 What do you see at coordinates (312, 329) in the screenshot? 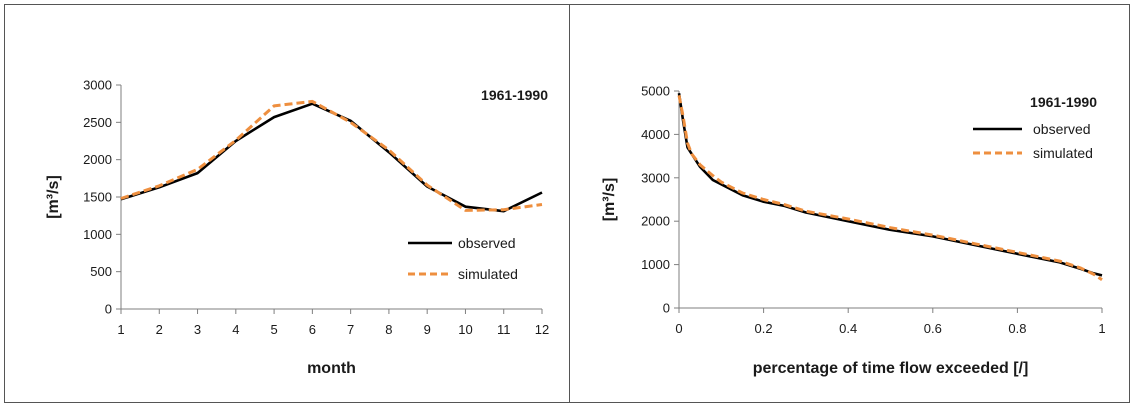
I see `x-tick-label: 6` at bounding box center [312, 329].